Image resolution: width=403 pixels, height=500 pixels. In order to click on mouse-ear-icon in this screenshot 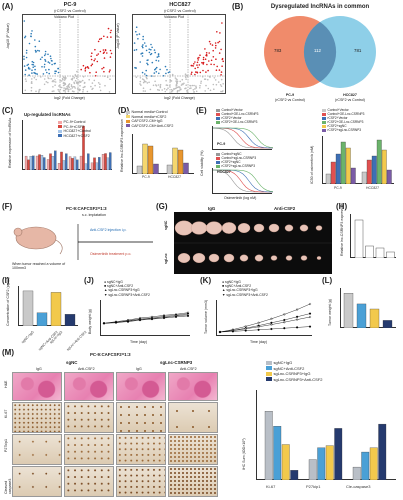, I will do `click(18, 232)`.